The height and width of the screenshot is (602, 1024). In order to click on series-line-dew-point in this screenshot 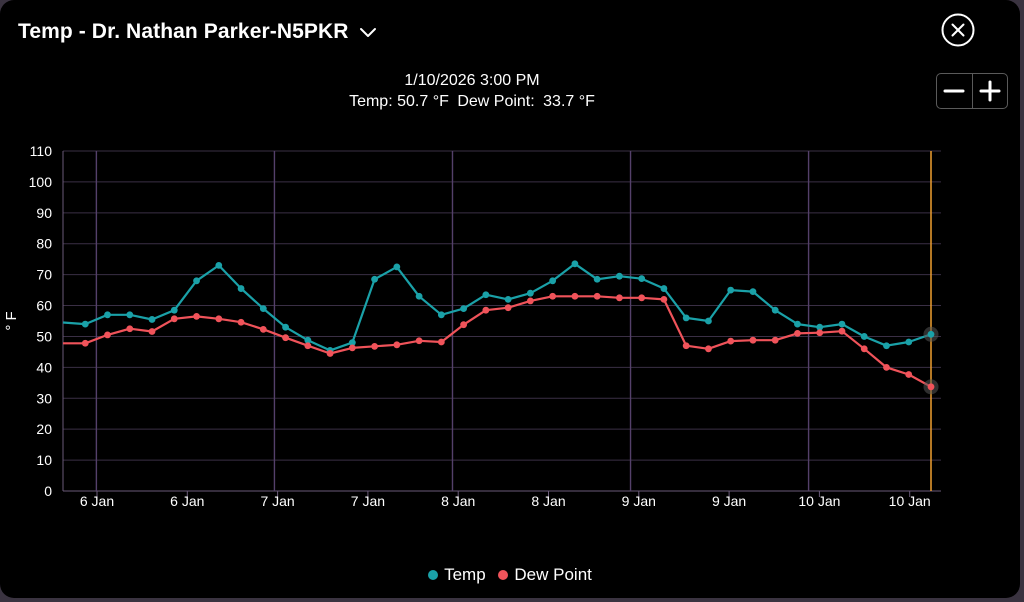, I will do `click(497, 341)`.